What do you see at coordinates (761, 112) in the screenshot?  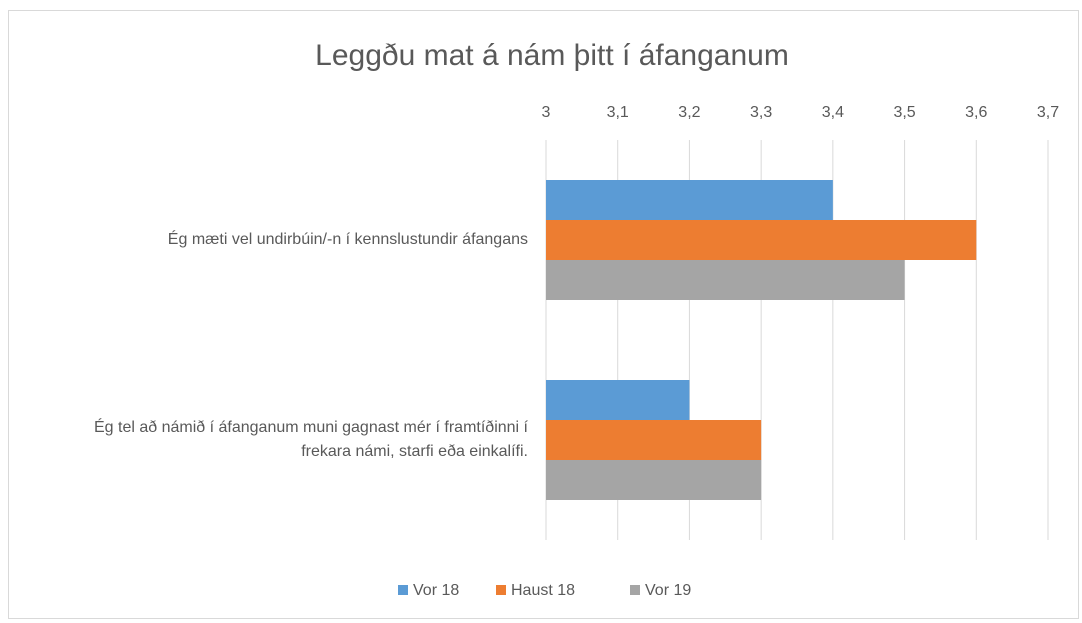 I see `x-tick-label: 3,3` at bounding box center [761, 112].